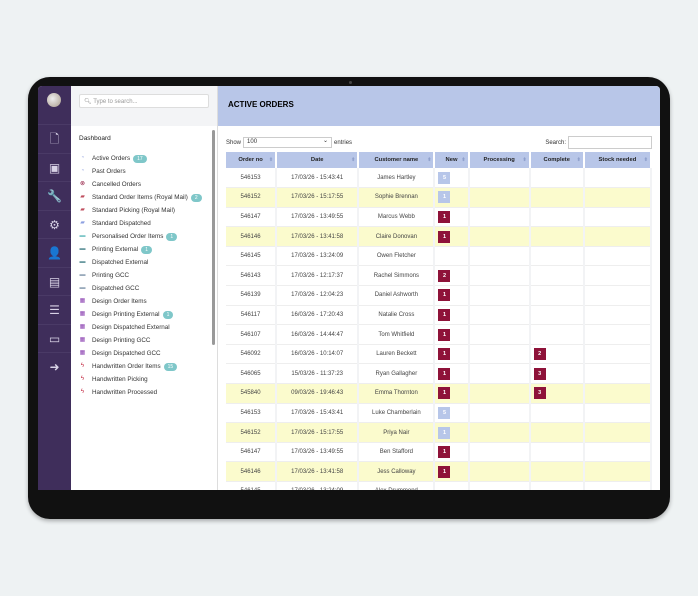 This screenshot has height=596, width=698. Describe the element at coordinates (144, 288) in the screenshot. I see `sidebar-item: ▬ Dispatched GCC` at that location.